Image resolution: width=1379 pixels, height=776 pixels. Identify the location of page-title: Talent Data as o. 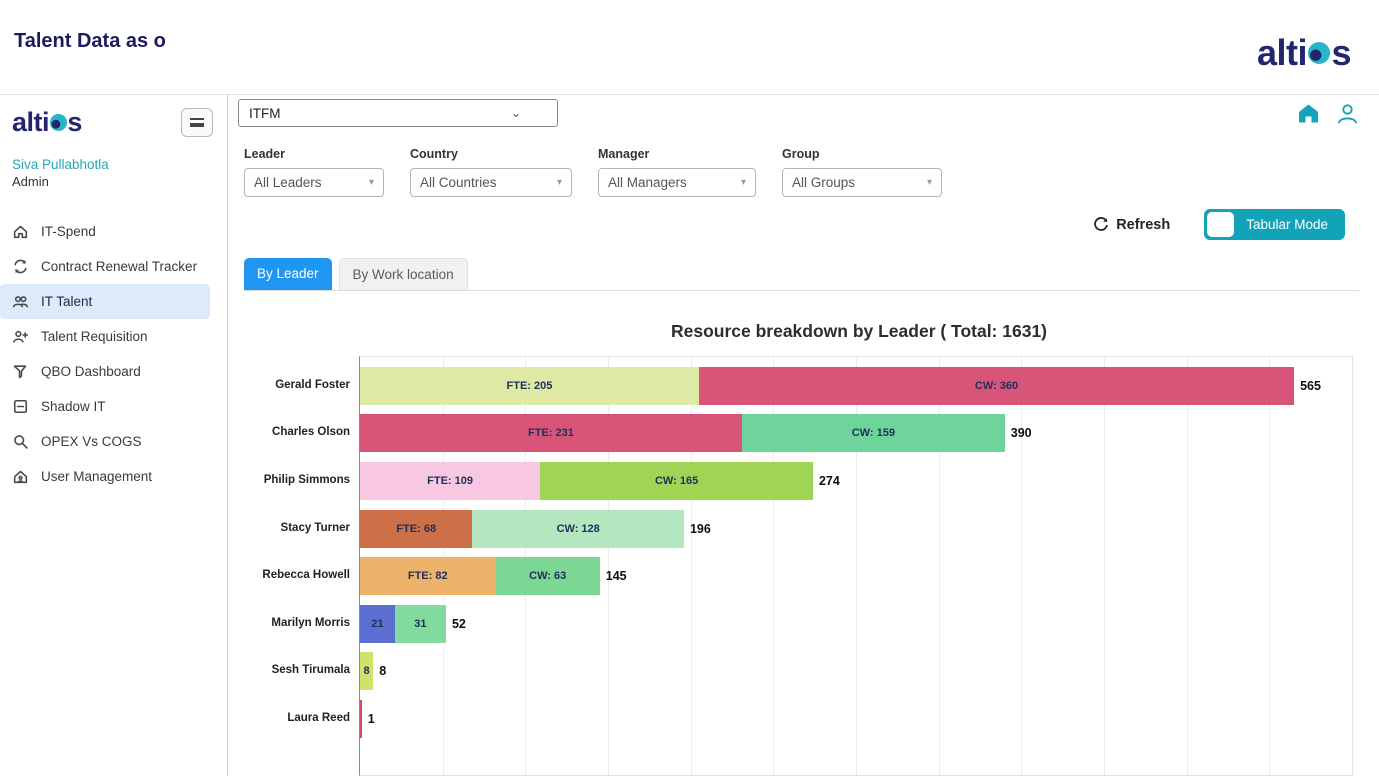
(90, 41).